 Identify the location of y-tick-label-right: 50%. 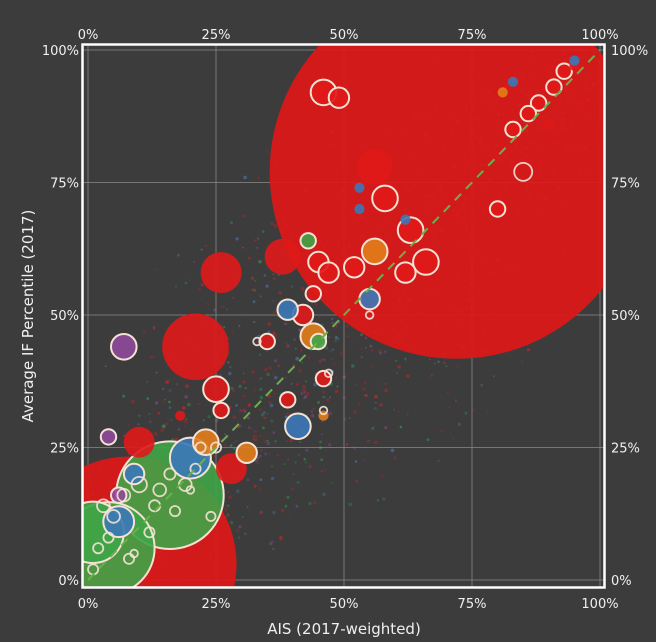
(625, 316).